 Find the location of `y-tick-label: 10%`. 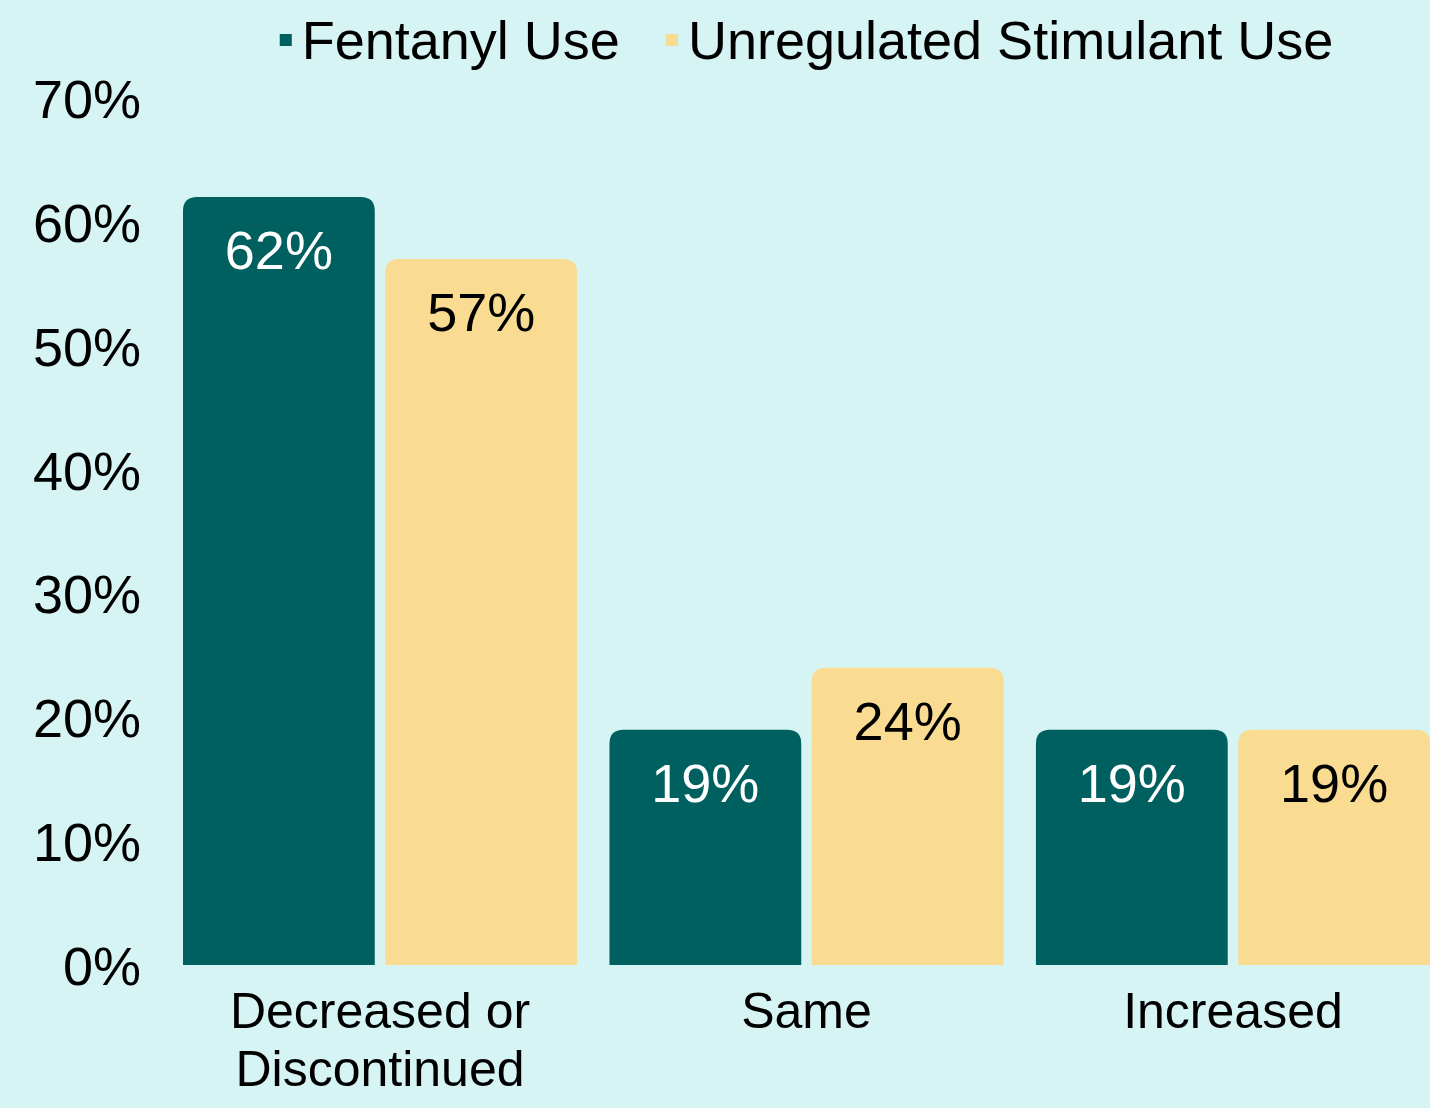

y-tick-label: 10% is located at coordinates (86, 842).